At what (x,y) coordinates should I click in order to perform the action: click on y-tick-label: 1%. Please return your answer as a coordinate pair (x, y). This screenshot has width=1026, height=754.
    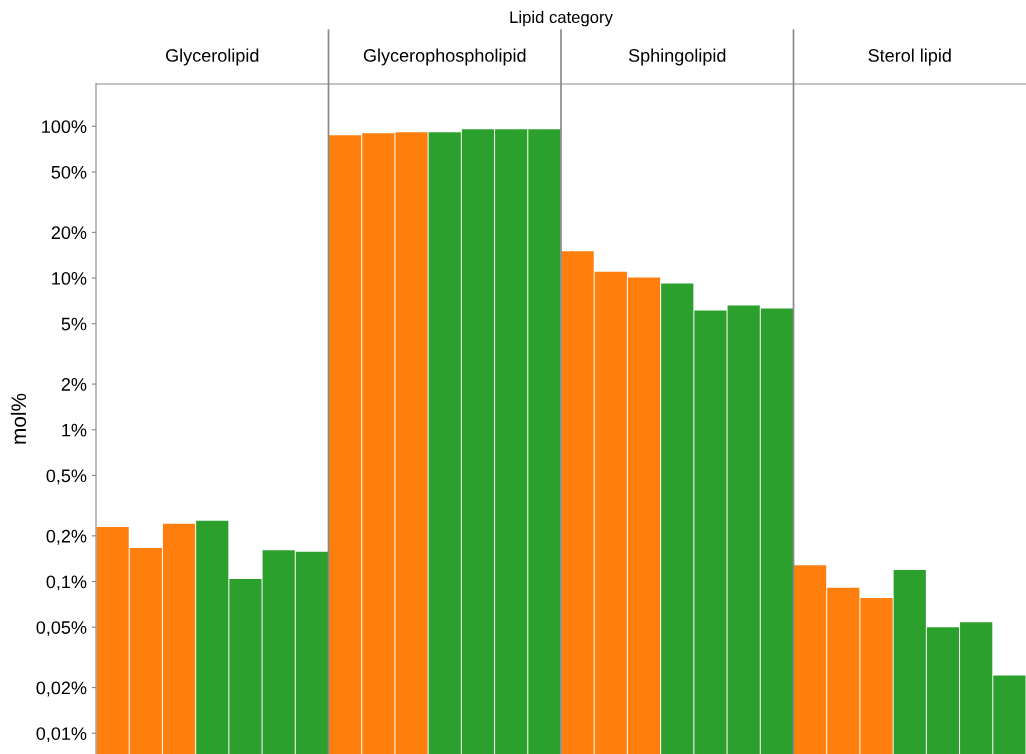
    Looking at the image, I should click on (74, 430).